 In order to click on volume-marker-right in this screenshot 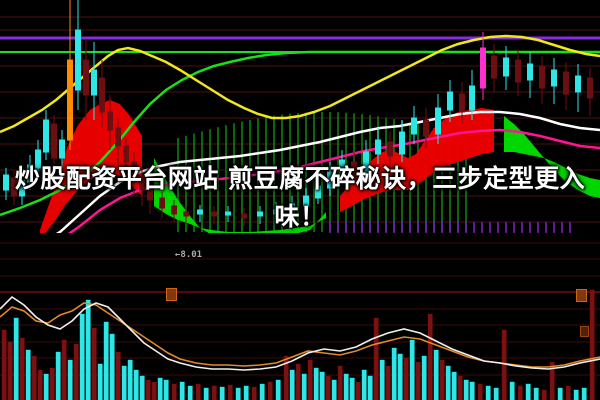, I will do `click(581, 295)`.